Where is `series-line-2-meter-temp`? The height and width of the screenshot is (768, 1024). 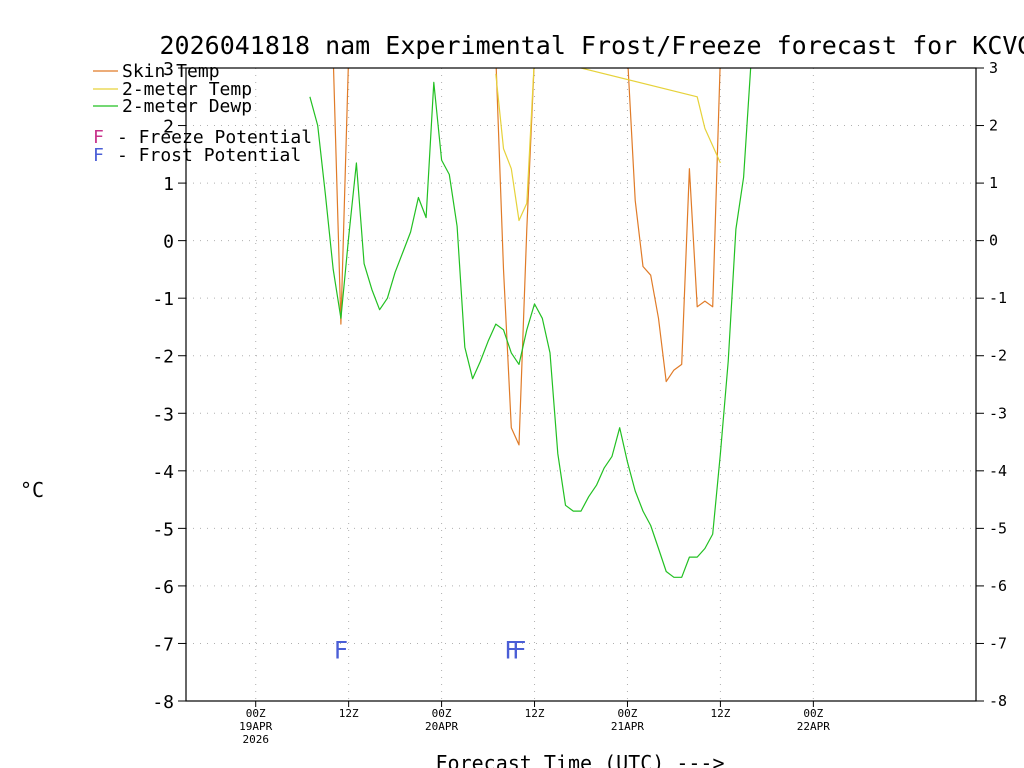 series-line-2-meter-temp is located at coordinates (608, 145).